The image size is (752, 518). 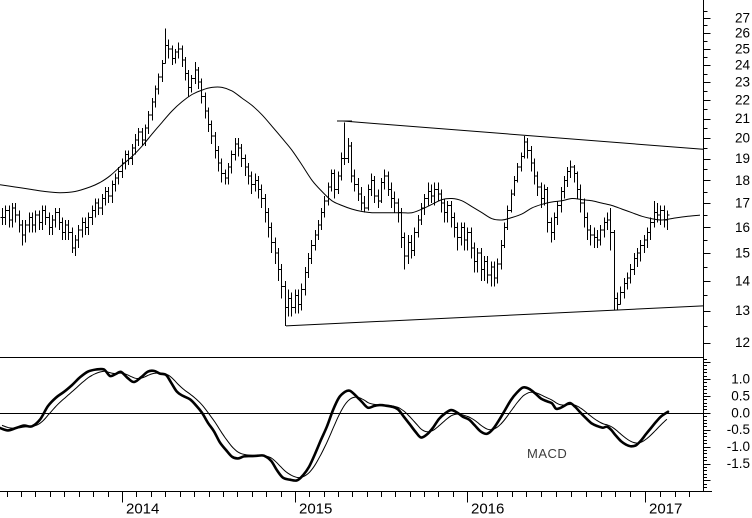 I want to click on lower-trendline, so click(x=494, y=316).